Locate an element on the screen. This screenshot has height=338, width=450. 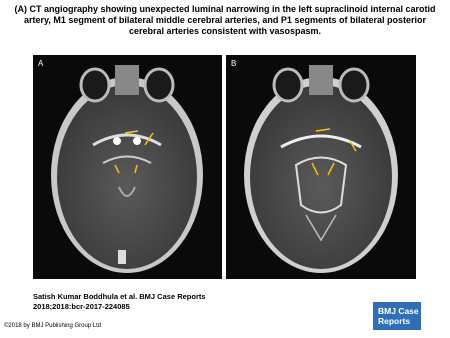
citation-reference: 2018;2018:bcr-2017-224085 is located at coordinates (81, 306).